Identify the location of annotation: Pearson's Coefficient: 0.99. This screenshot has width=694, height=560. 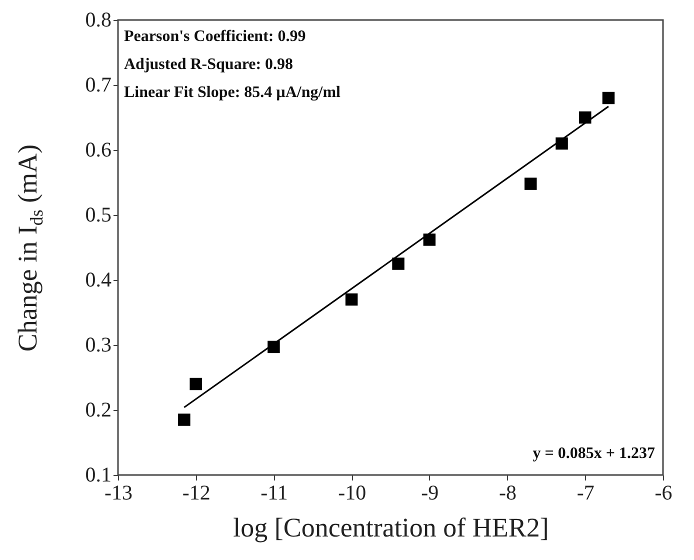
(215, 36).